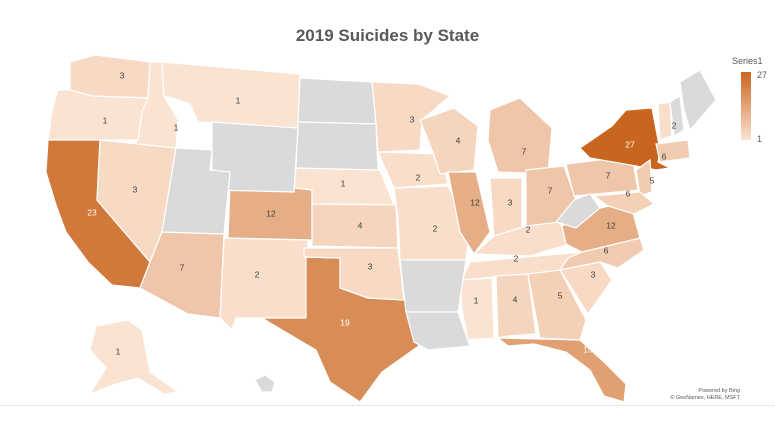 The height and width of the screenshot is (435, 775). Describe the element at coordinates (469, 213) in the screenshot. I see `state-il` at that location.